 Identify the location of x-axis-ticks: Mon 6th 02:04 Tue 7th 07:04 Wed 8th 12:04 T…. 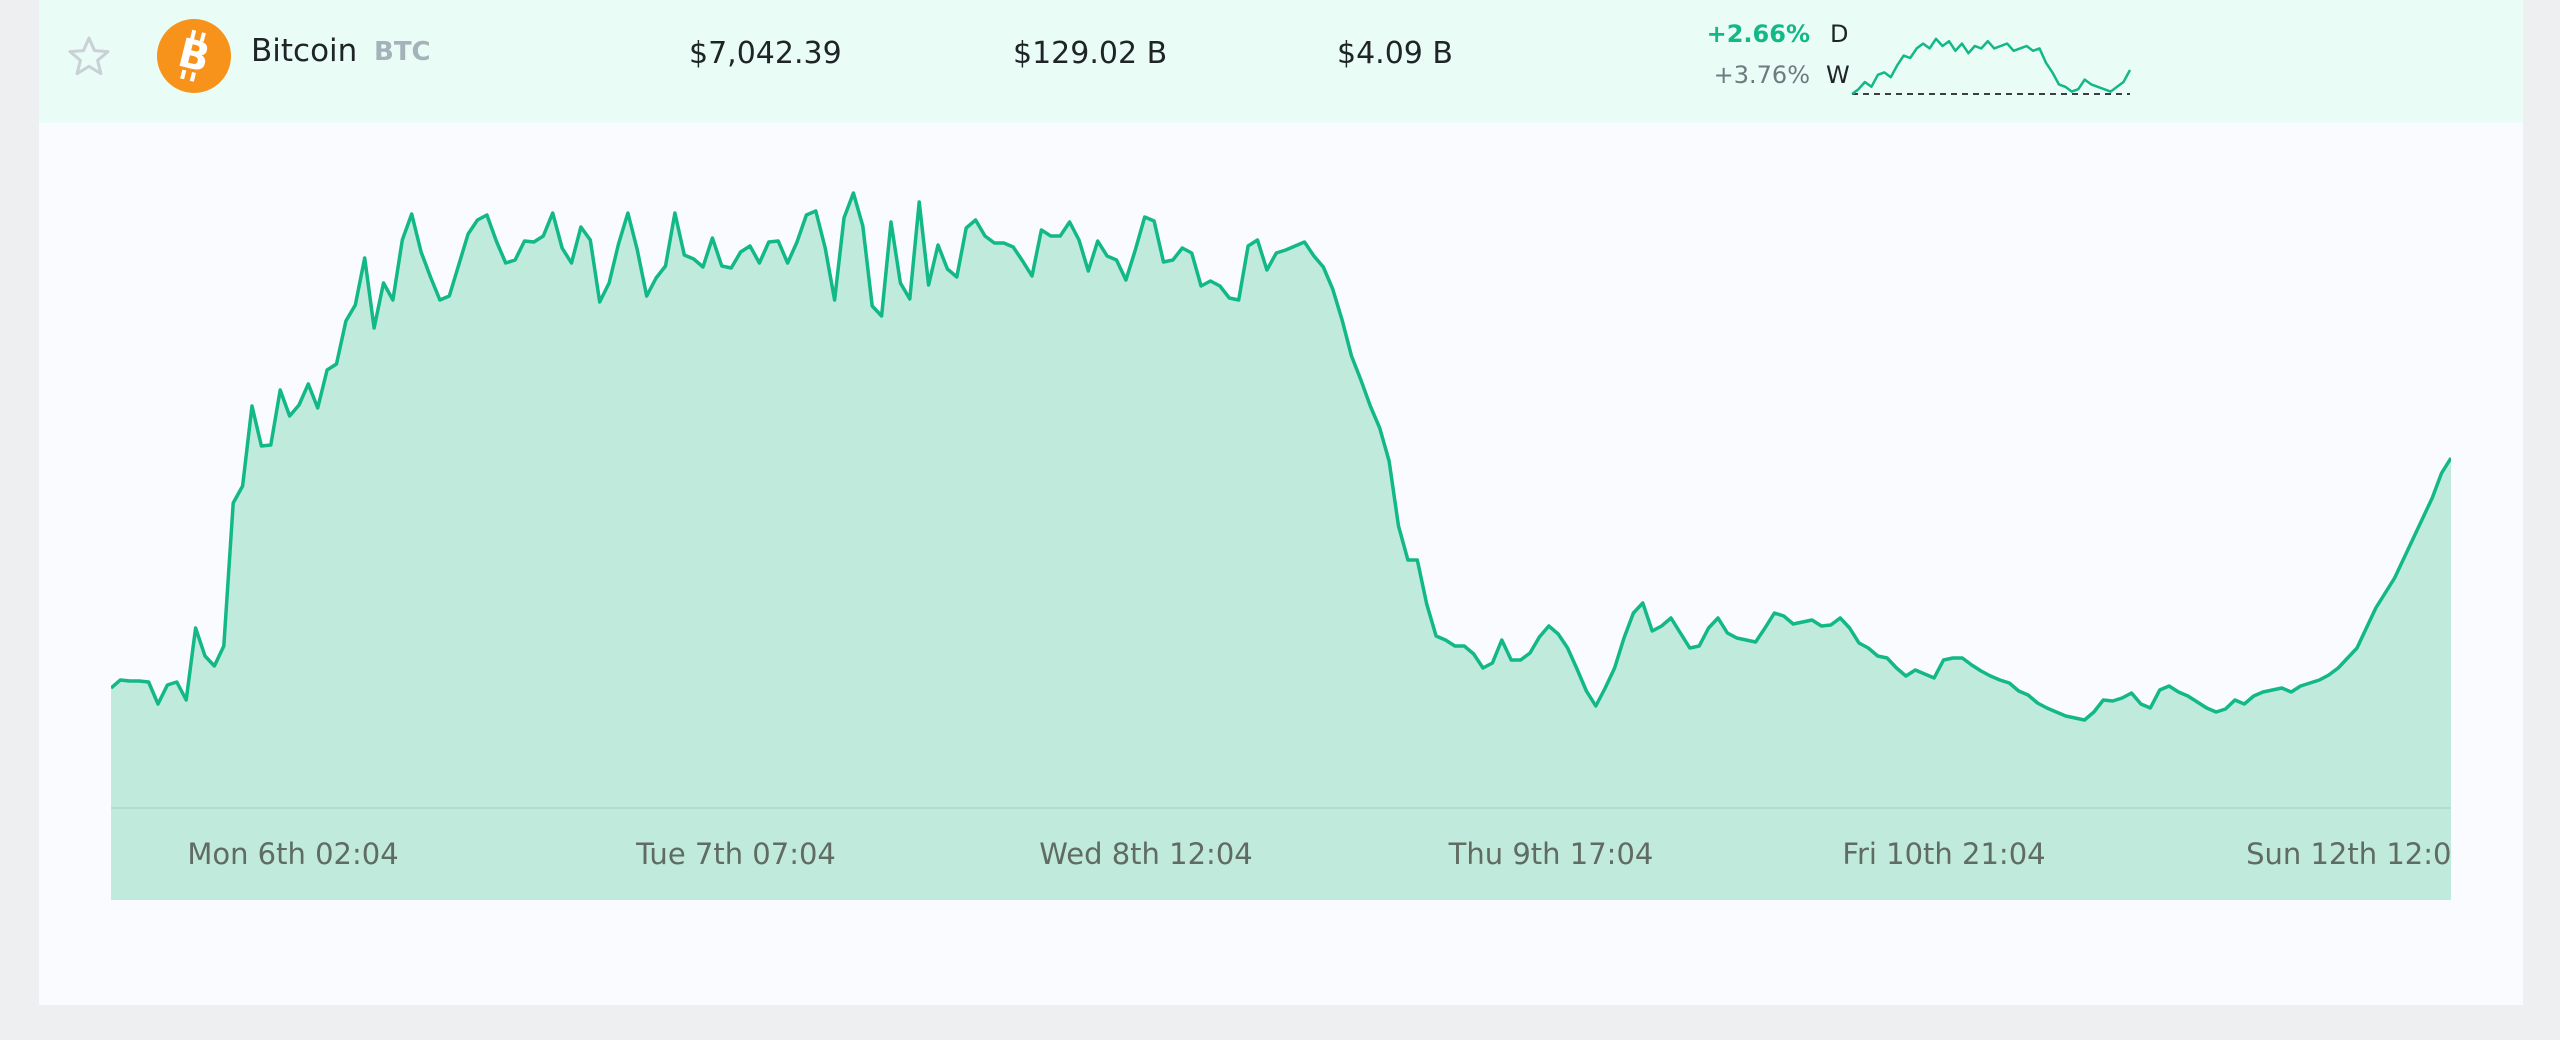
(1319, 854).